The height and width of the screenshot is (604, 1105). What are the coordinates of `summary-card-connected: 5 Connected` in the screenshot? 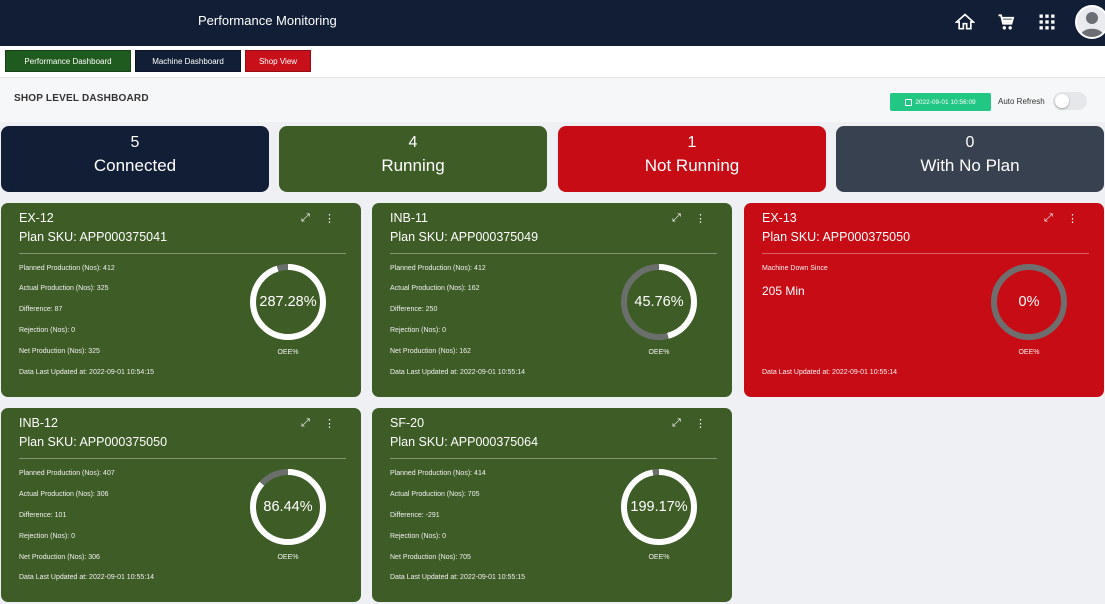 It's located at (135, 159).